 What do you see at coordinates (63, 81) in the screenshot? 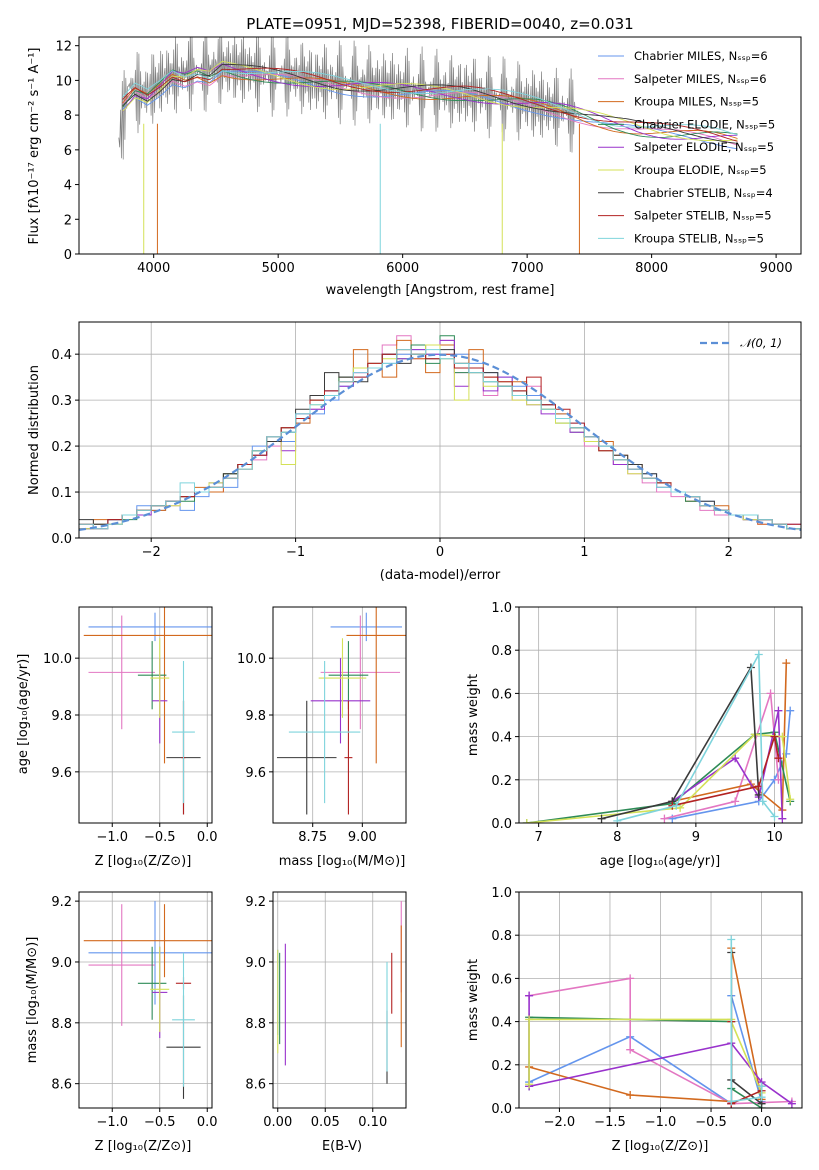
I see `y-tick-label: 10` at bounding box center [63, 81].